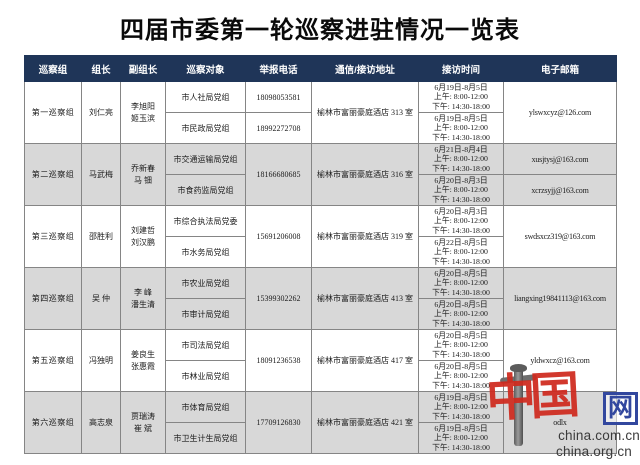 The height and width of the screenshot is (465, 640). Describe the element at coordinates (365, 236) in the screenshot. I see `address-cell: 榆林市富丽豪庭酒店 319 室` at that location.